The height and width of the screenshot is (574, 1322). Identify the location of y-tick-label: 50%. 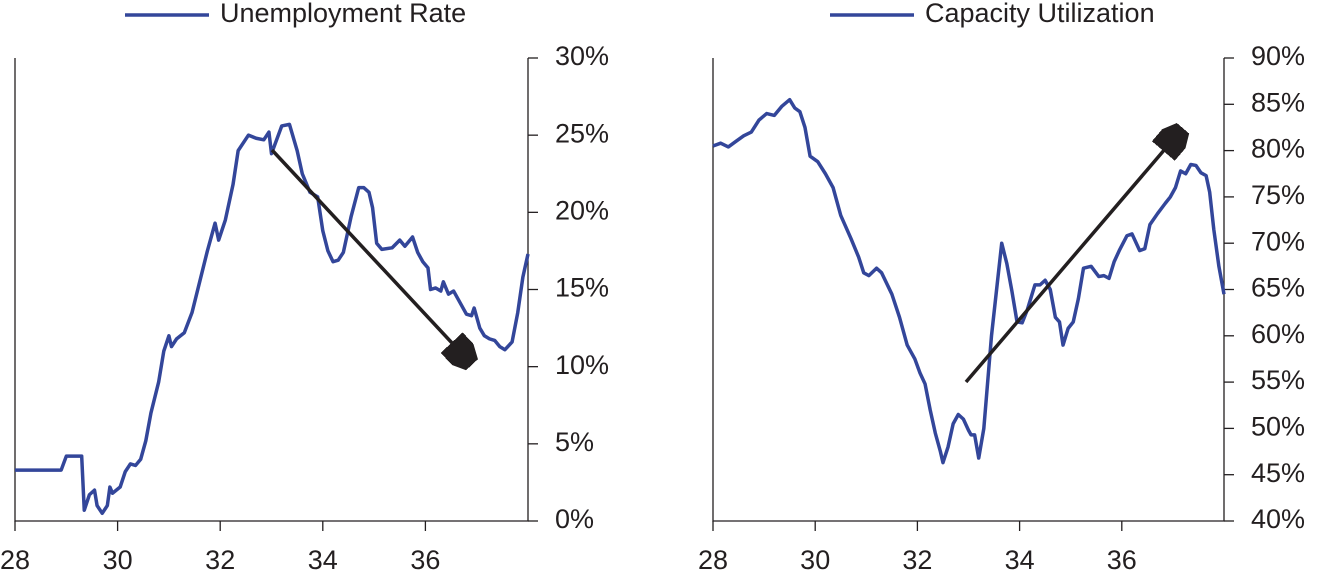
(1278, 427).